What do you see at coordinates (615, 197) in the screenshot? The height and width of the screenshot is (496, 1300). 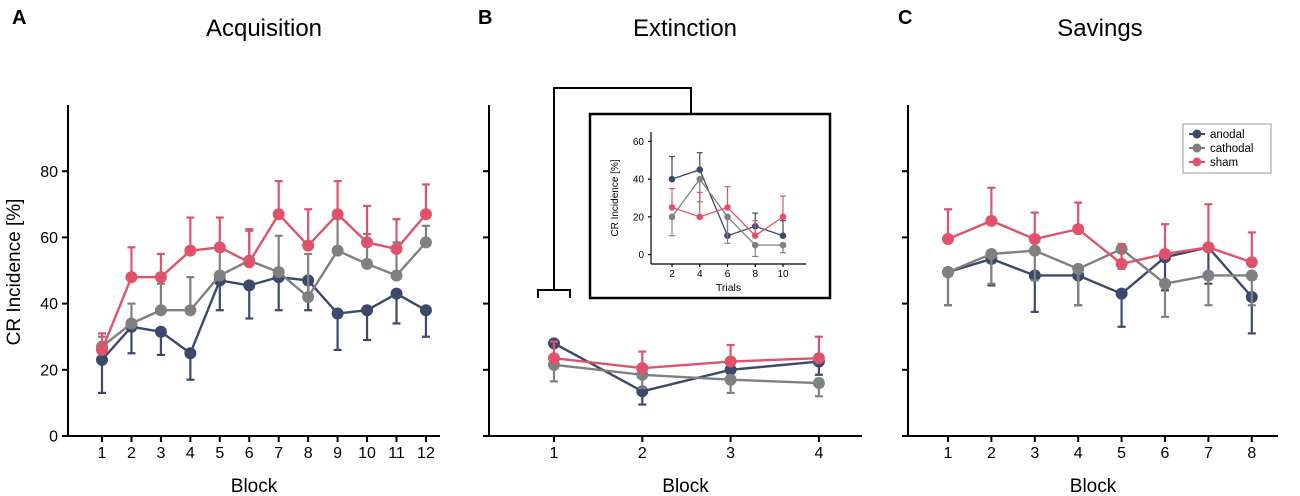 I see `y-axis-label: CR Incidence [%]` at bounding box center [615, 197].